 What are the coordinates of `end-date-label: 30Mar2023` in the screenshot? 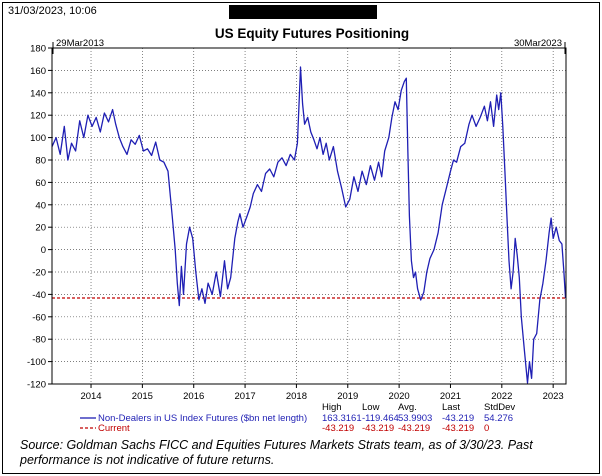 It's located at (538, 43).